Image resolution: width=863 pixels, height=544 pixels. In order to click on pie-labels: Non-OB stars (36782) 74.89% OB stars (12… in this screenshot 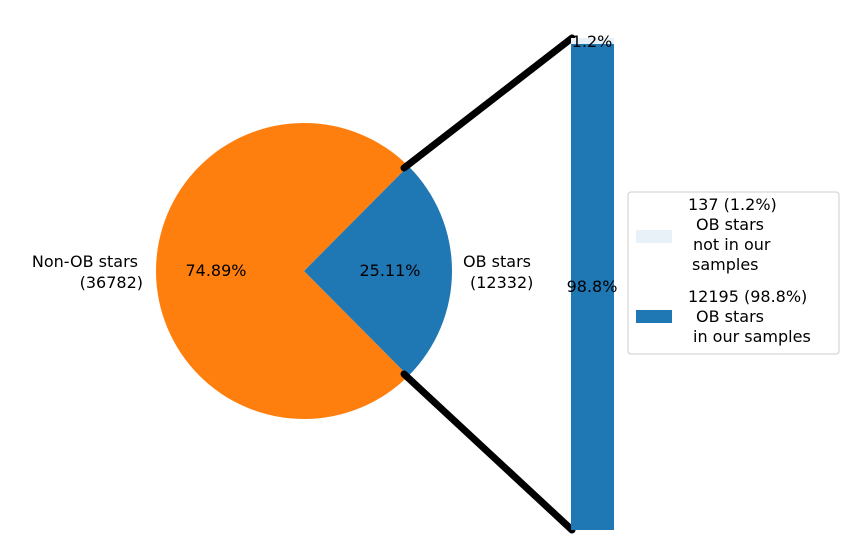, I will do `click(283, 272)`.